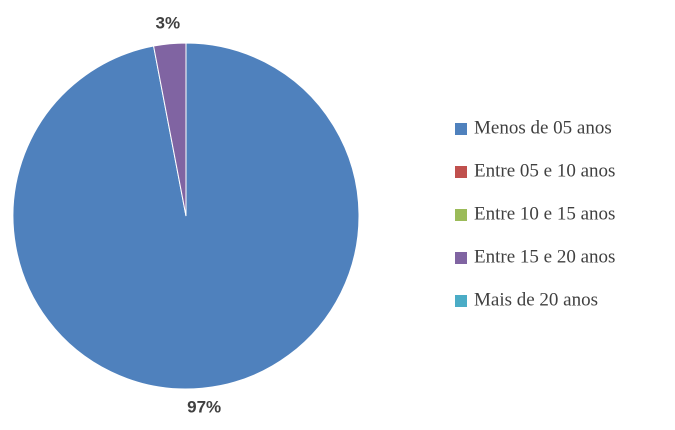 The image size is (675, 430). Describe the element at coordinates (544, 170) in the screenshot. I see `legend-label: Entre 05 e 10 anos` at that location.